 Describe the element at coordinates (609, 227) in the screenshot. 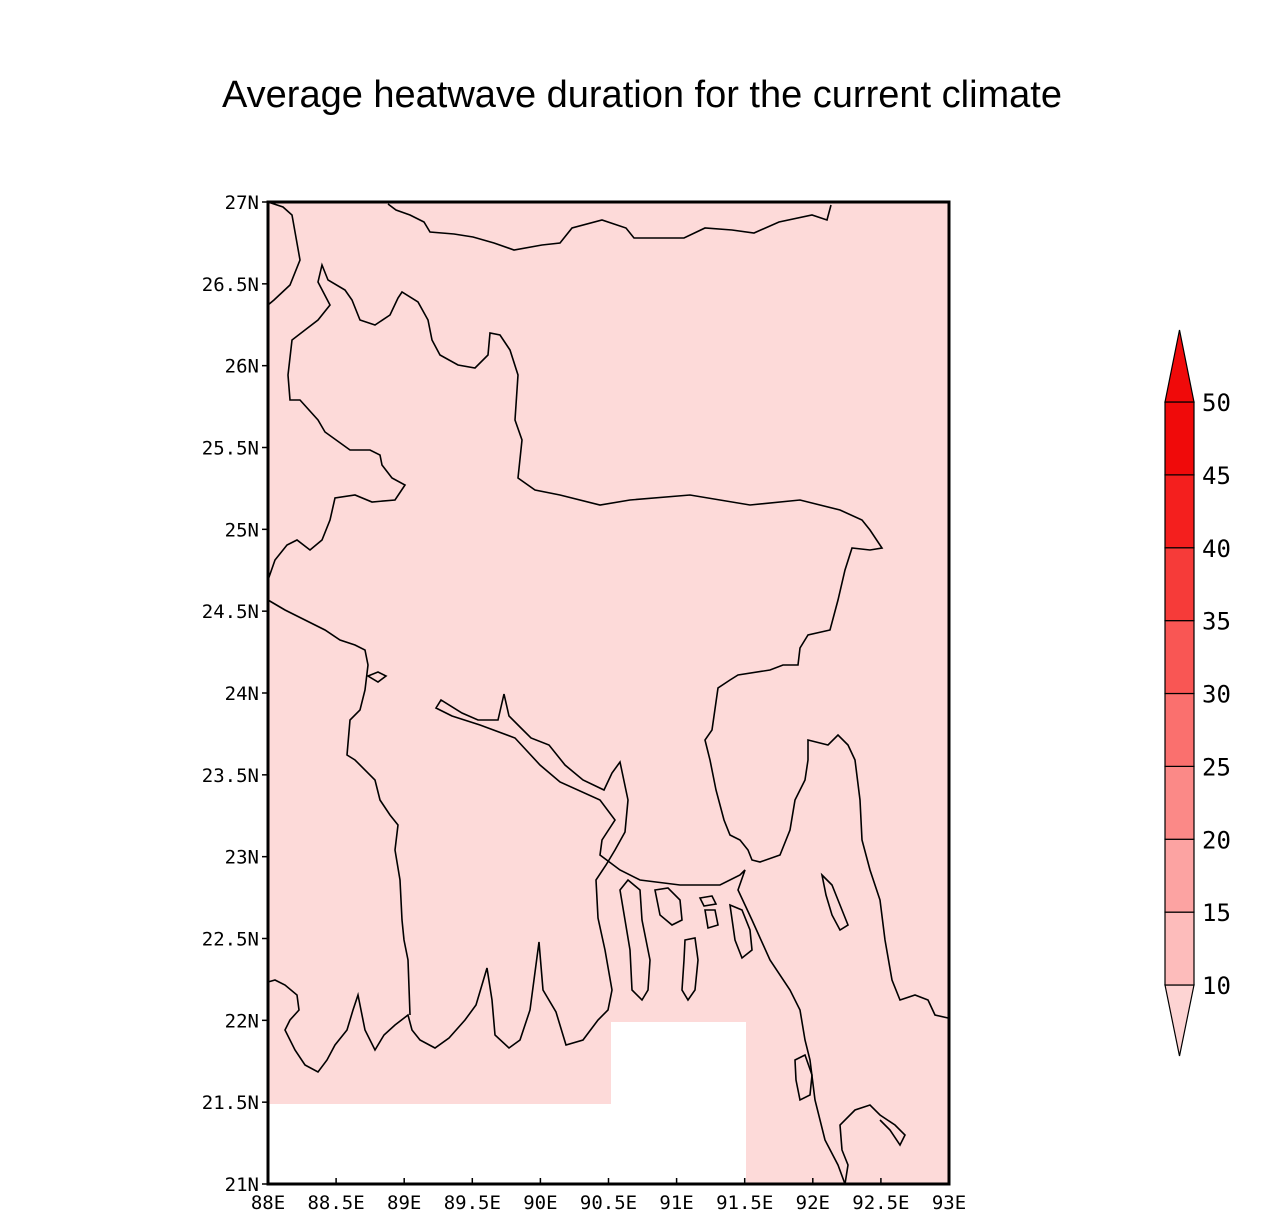

I see `nepal-border` at that location.